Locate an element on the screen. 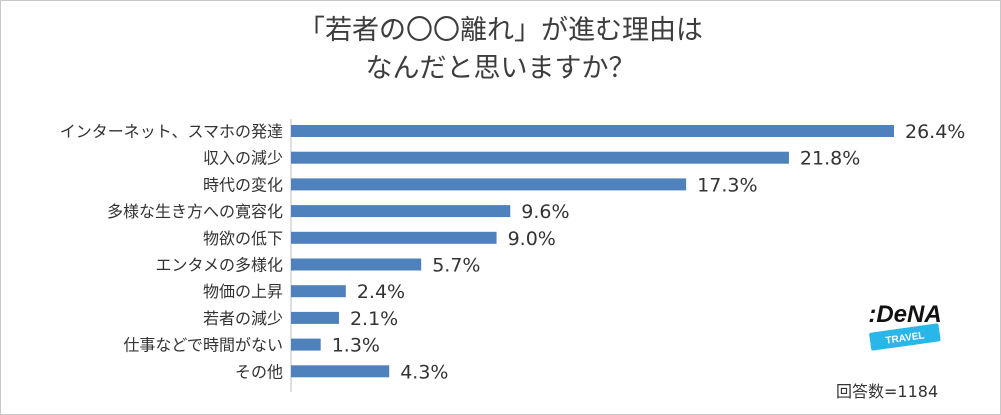 This screenshot has width=1001, height=415. value-label: 9.0% is located at coordinates (532, 239).